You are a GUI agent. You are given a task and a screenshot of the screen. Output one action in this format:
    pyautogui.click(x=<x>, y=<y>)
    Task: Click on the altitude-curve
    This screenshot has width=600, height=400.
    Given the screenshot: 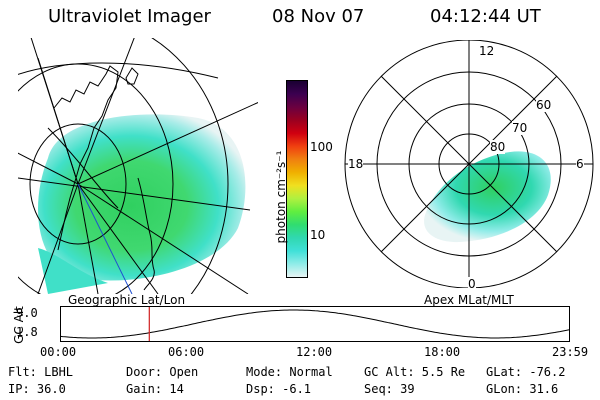 What is the action you would take?
    pyautogui.click(x=315, y=324)
    